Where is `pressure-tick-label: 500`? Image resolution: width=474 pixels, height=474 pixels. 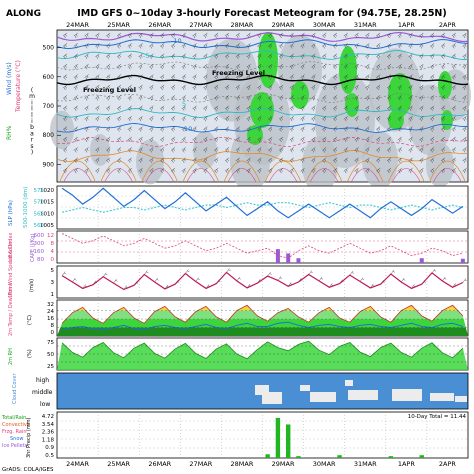
pressure-tick-label: 500 is located at coordinates (49, 48).